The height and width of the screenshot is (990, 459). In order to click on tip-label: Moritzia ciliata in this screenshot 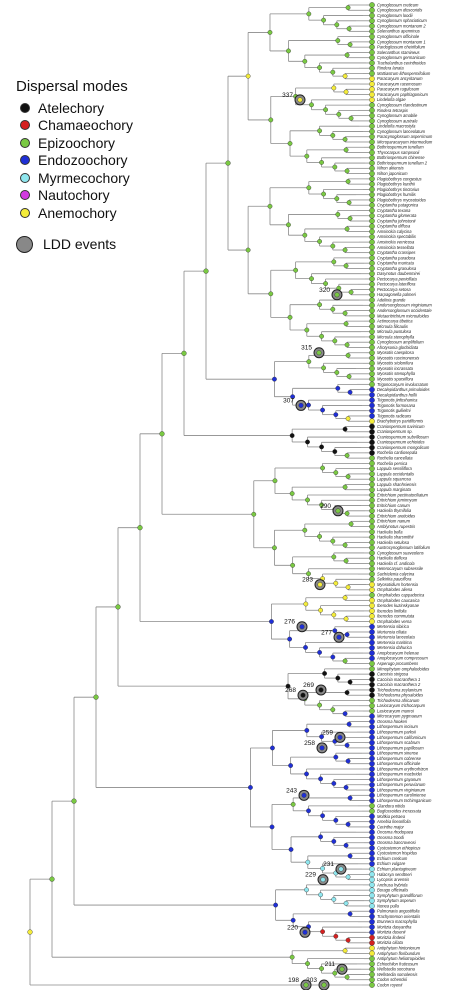, I will do `click(390, 942)`.